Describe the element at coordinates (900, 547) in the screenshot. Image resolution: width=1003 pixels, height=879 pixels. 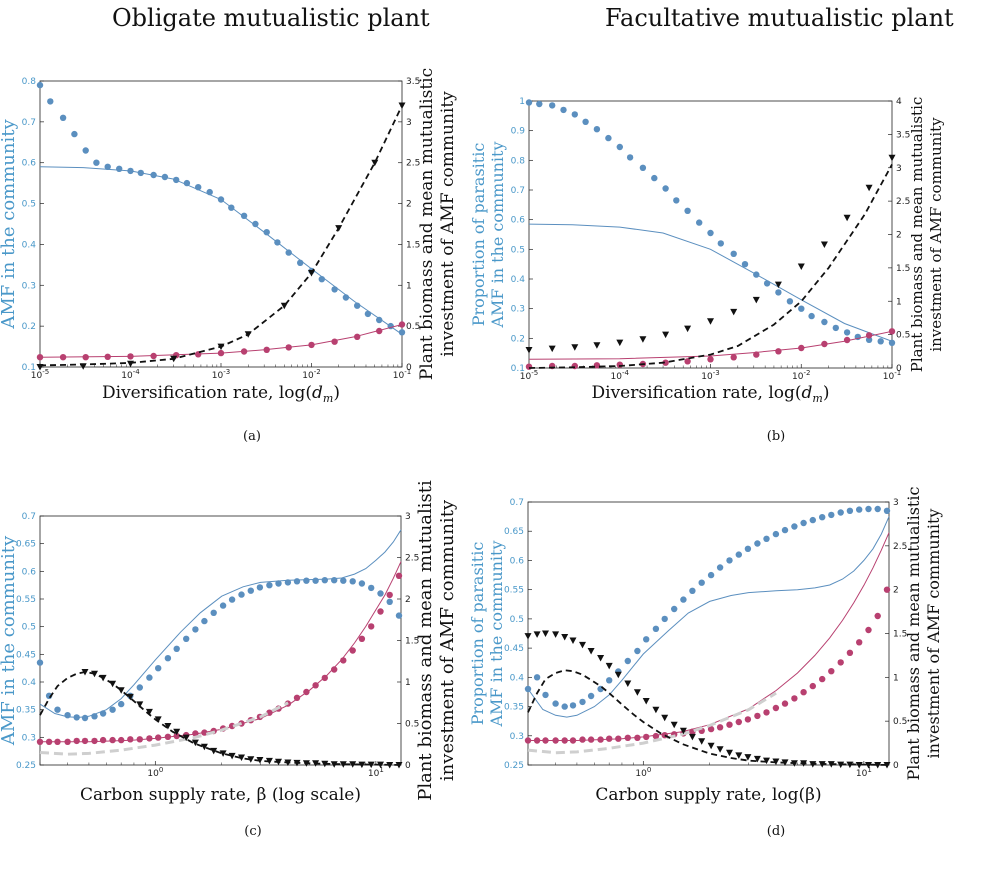
I see `y-right-tick-label: 2.5` at that location.